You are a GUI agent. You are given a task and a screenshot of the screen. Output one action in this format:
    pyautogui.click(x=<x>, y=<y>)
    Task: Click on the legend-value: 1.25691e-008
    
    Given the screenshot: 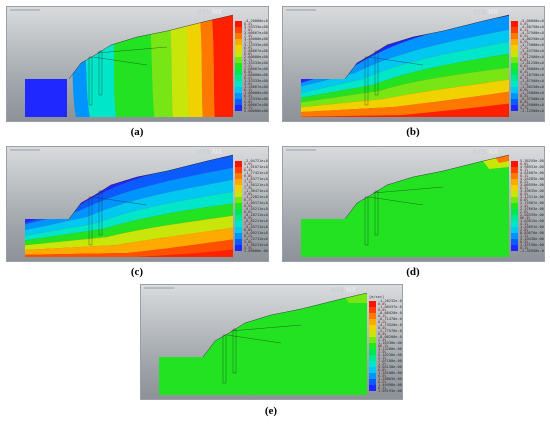 What is the action you would take?
    pyautogui.click(x=532, y=227)
    